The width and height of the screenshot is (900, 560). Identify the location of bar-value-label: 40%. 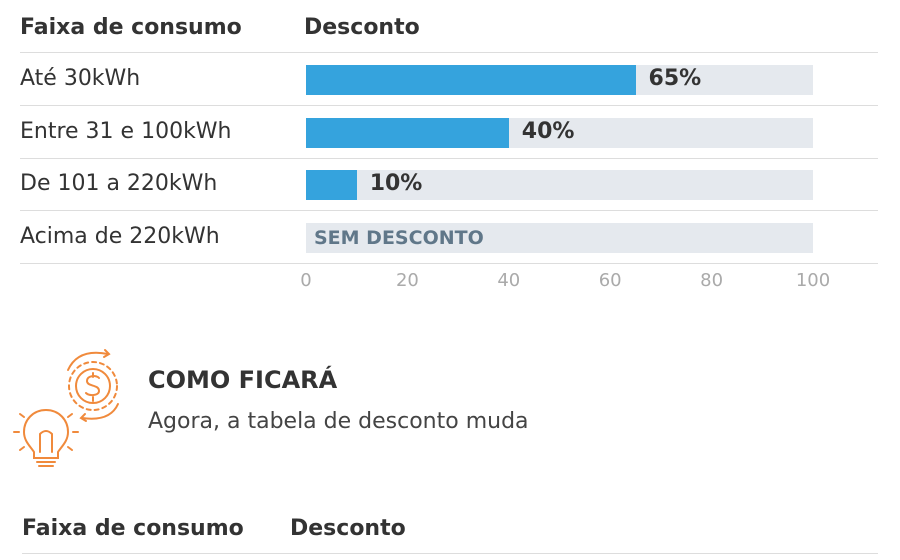
(548, 131).